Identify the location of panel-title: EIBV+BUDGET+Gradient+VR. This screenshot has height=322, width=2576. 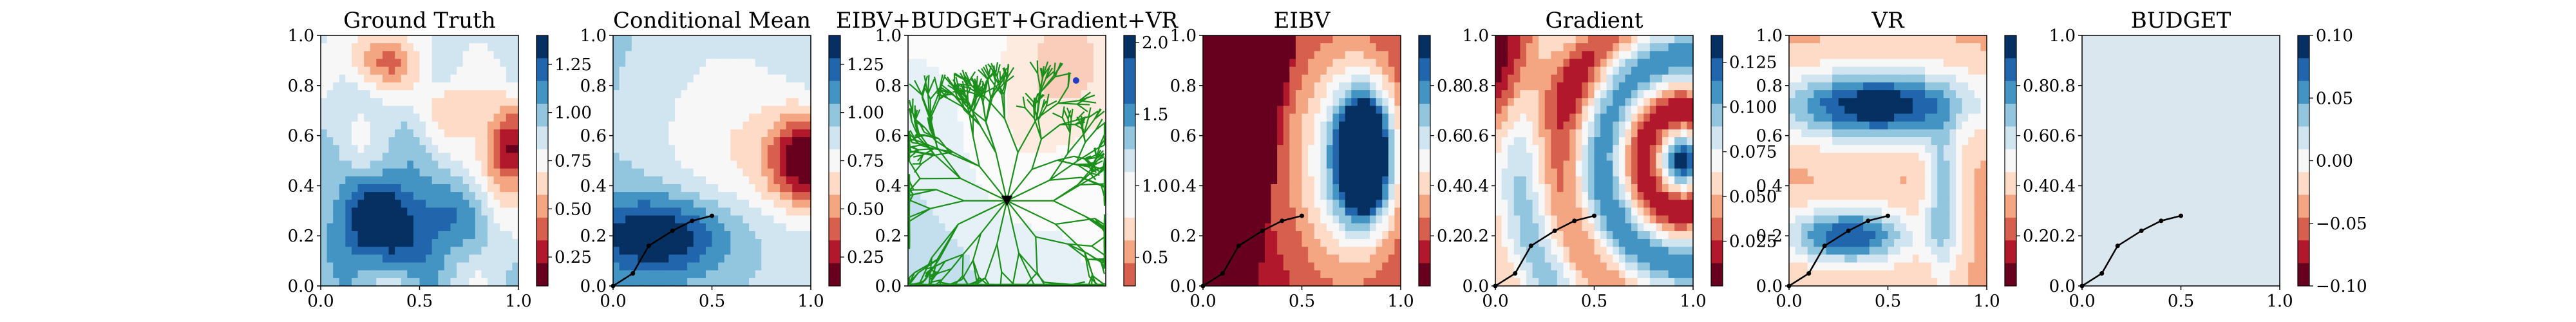
(1008, 20).